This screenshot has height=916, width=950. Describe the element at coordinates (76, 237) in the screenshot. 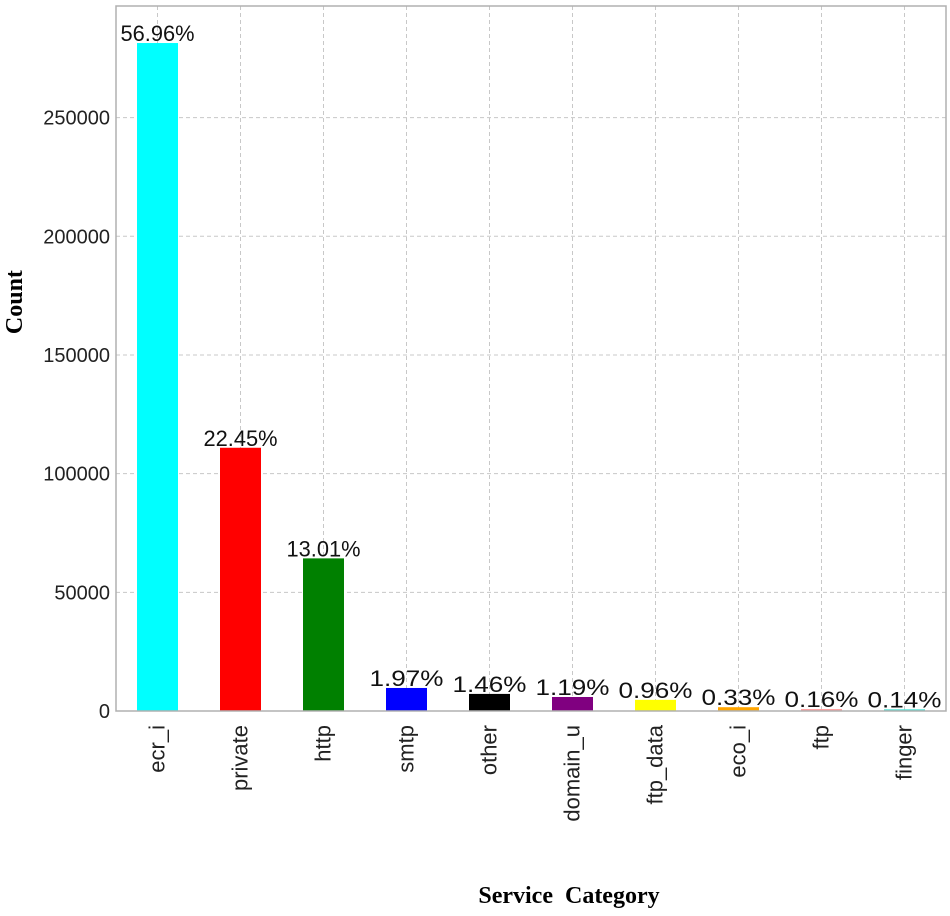

I see `y-tick-label: 200000` at that location.